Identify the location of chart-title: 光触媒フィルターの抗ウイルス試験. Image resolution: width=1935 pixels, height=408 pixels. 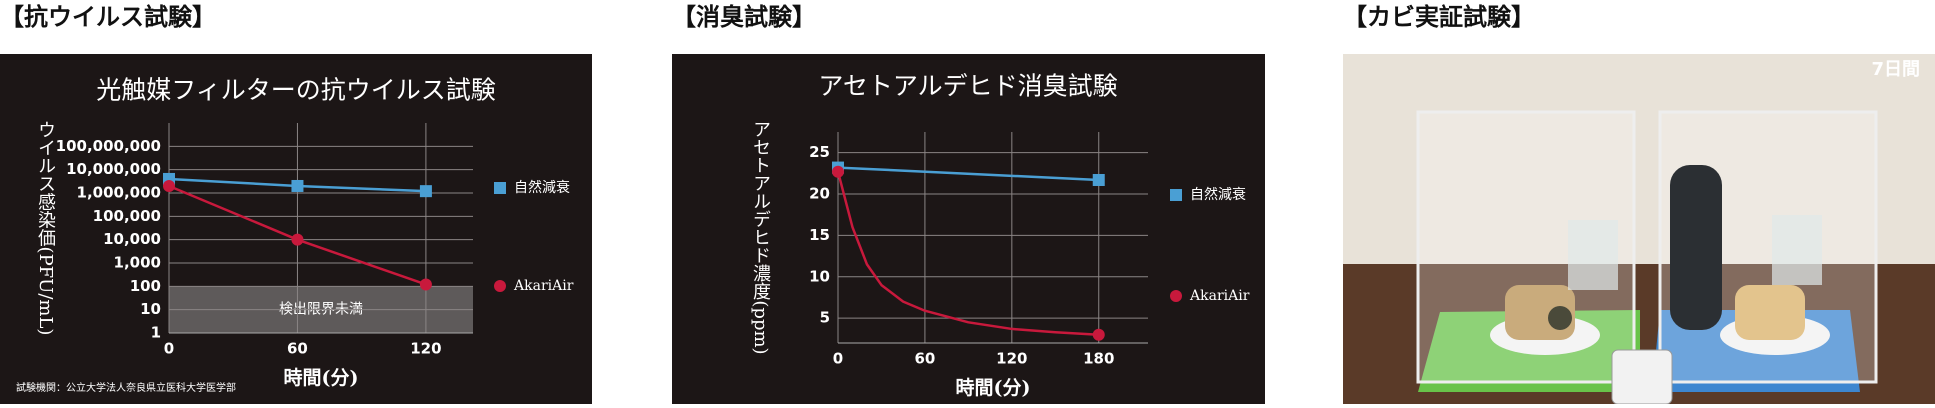
(296, 90).